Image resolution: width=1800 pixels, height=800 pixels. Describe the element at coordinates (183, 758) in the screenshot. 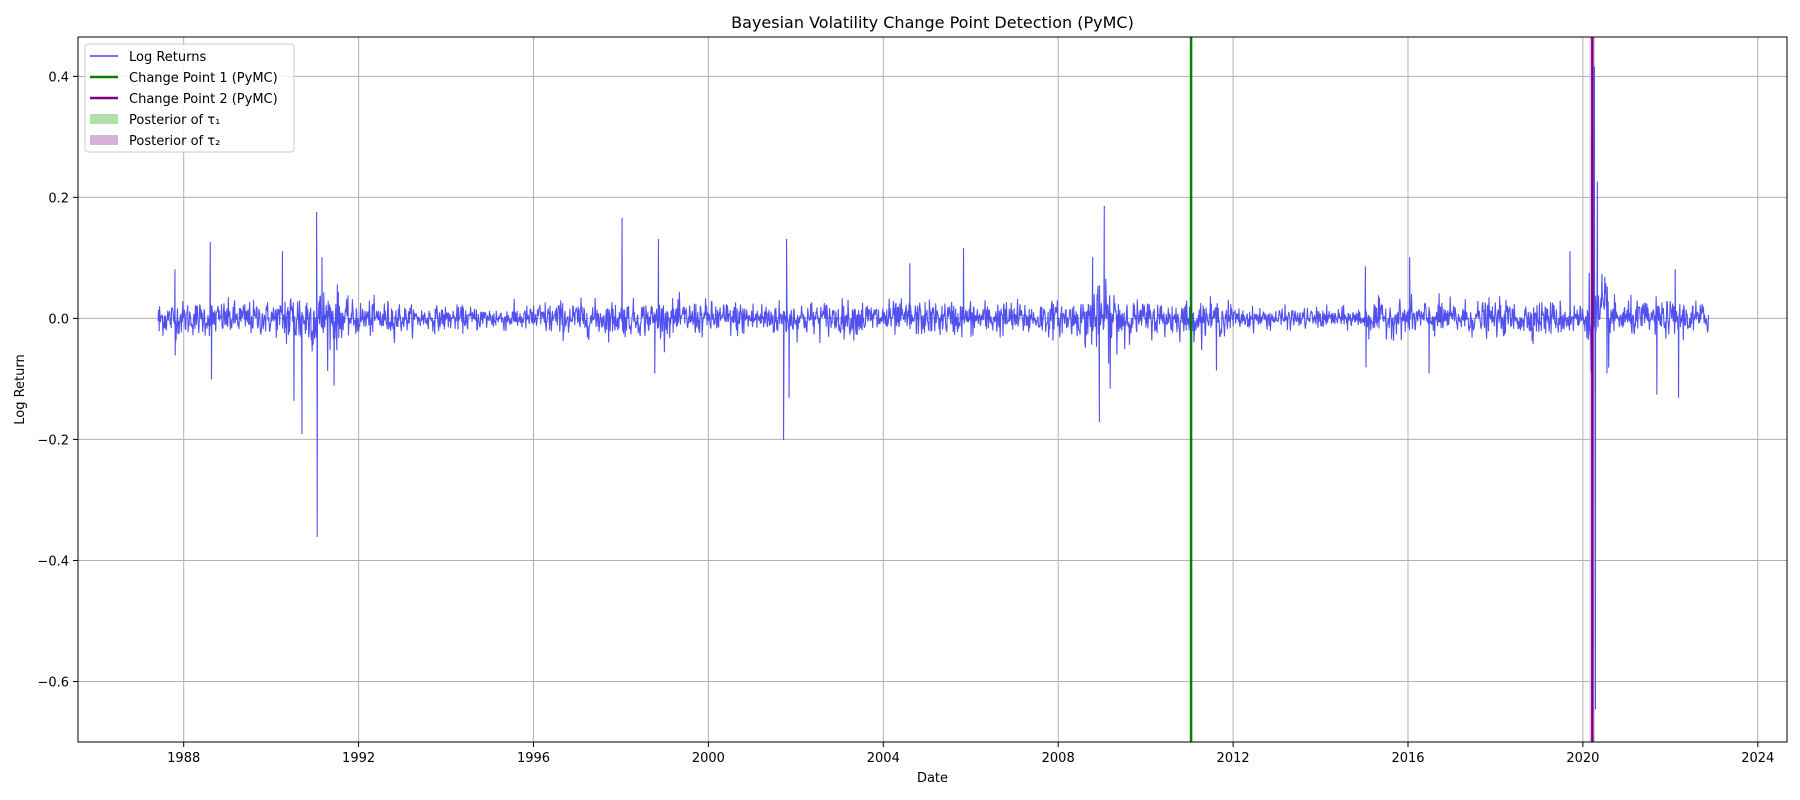

I see `x-tick-label: 1988` at that location.